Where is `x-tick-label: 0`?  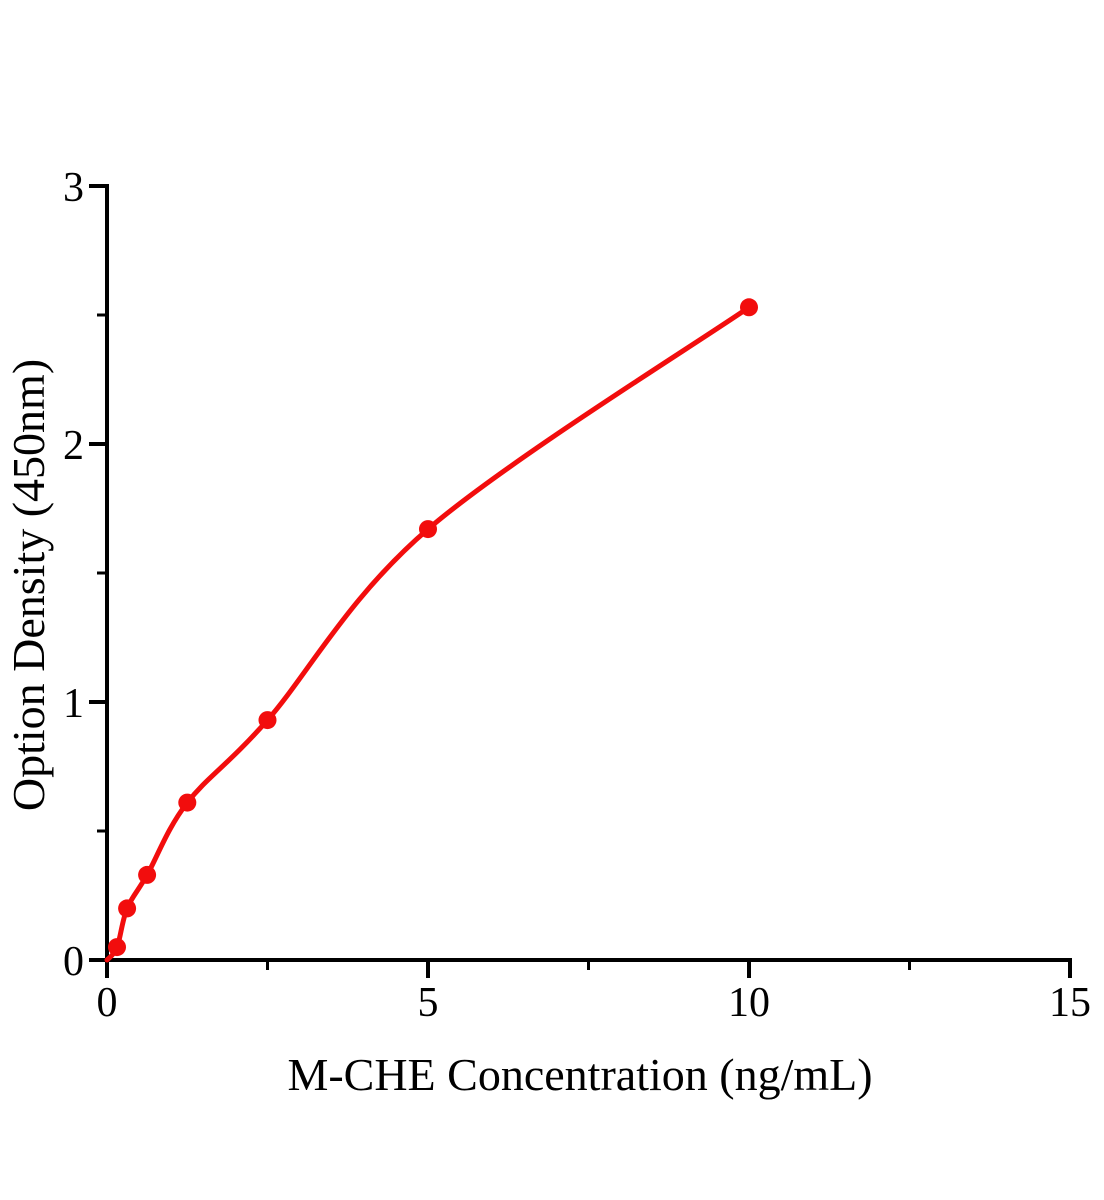 x-tick-label: 0 is located at coordinates (107, 1003).